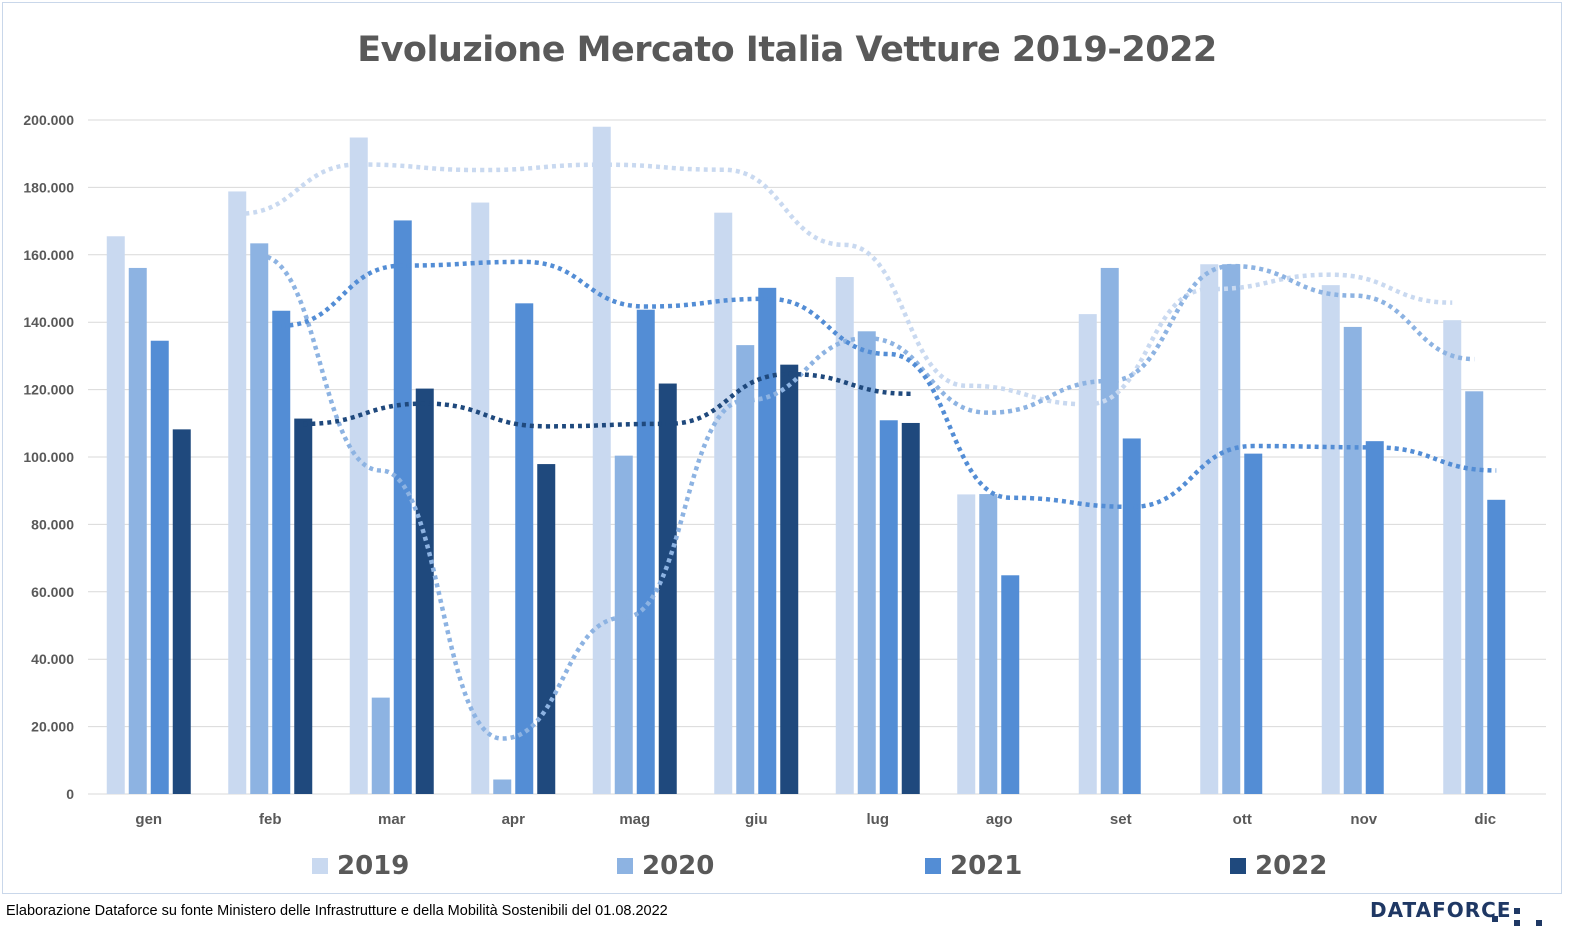  What do you see at coordinates (514, 819) in the screenshot?
I see `x-tick-label-apr: apr` at bounding box center [514, 819].